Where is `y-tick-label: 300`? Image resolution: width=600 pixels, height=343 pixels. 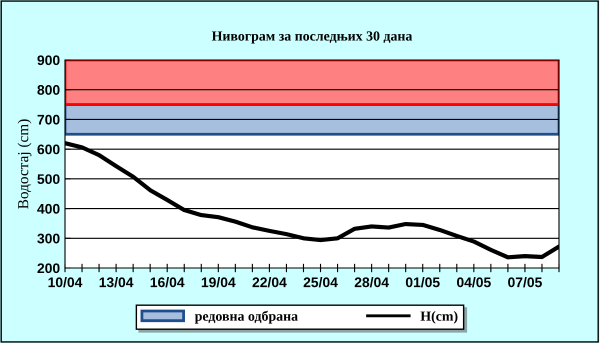
y-tick-label: 300 is located at coordinates (48, 239).